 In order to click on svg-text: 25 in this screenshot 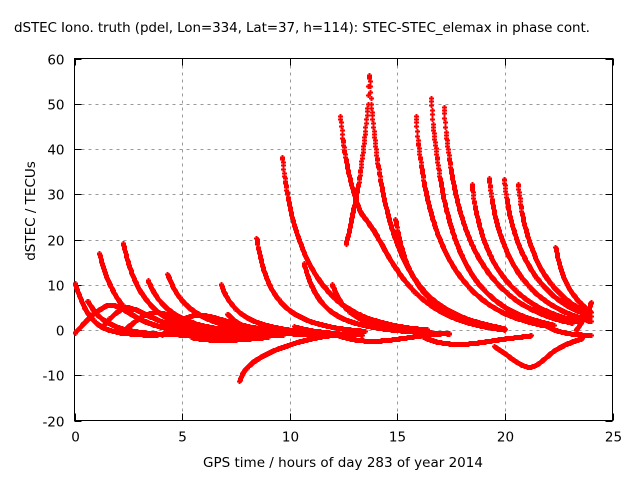, I will do `click(613, 438)`.